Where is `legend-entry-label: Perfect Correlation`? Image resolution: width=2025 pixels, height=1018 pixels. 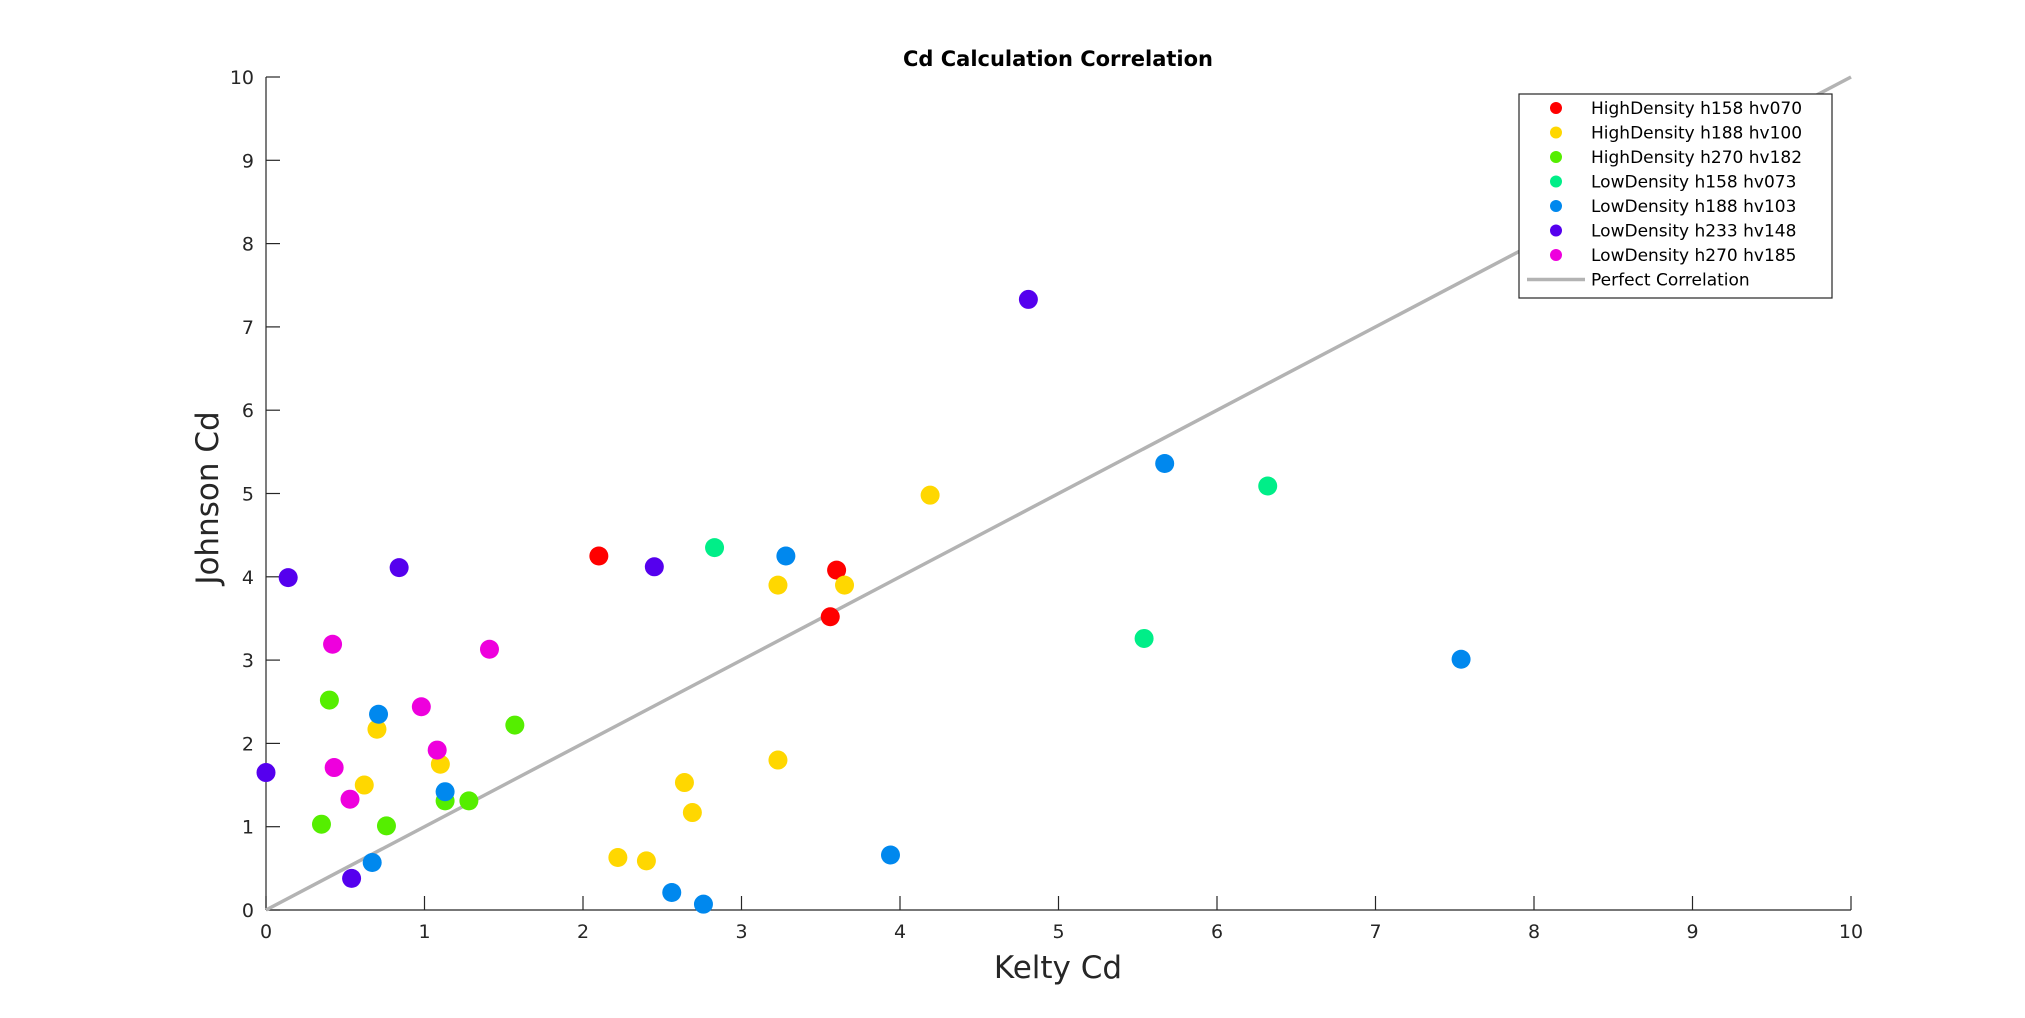 legend-entry-label: Perfect Correlation is located at coordinates (1670, 281).